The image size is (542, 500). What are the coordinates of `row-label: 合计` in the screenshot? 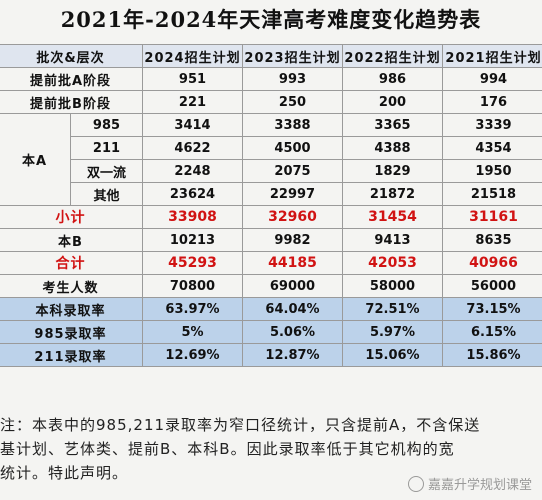 It's located at (71, 263).